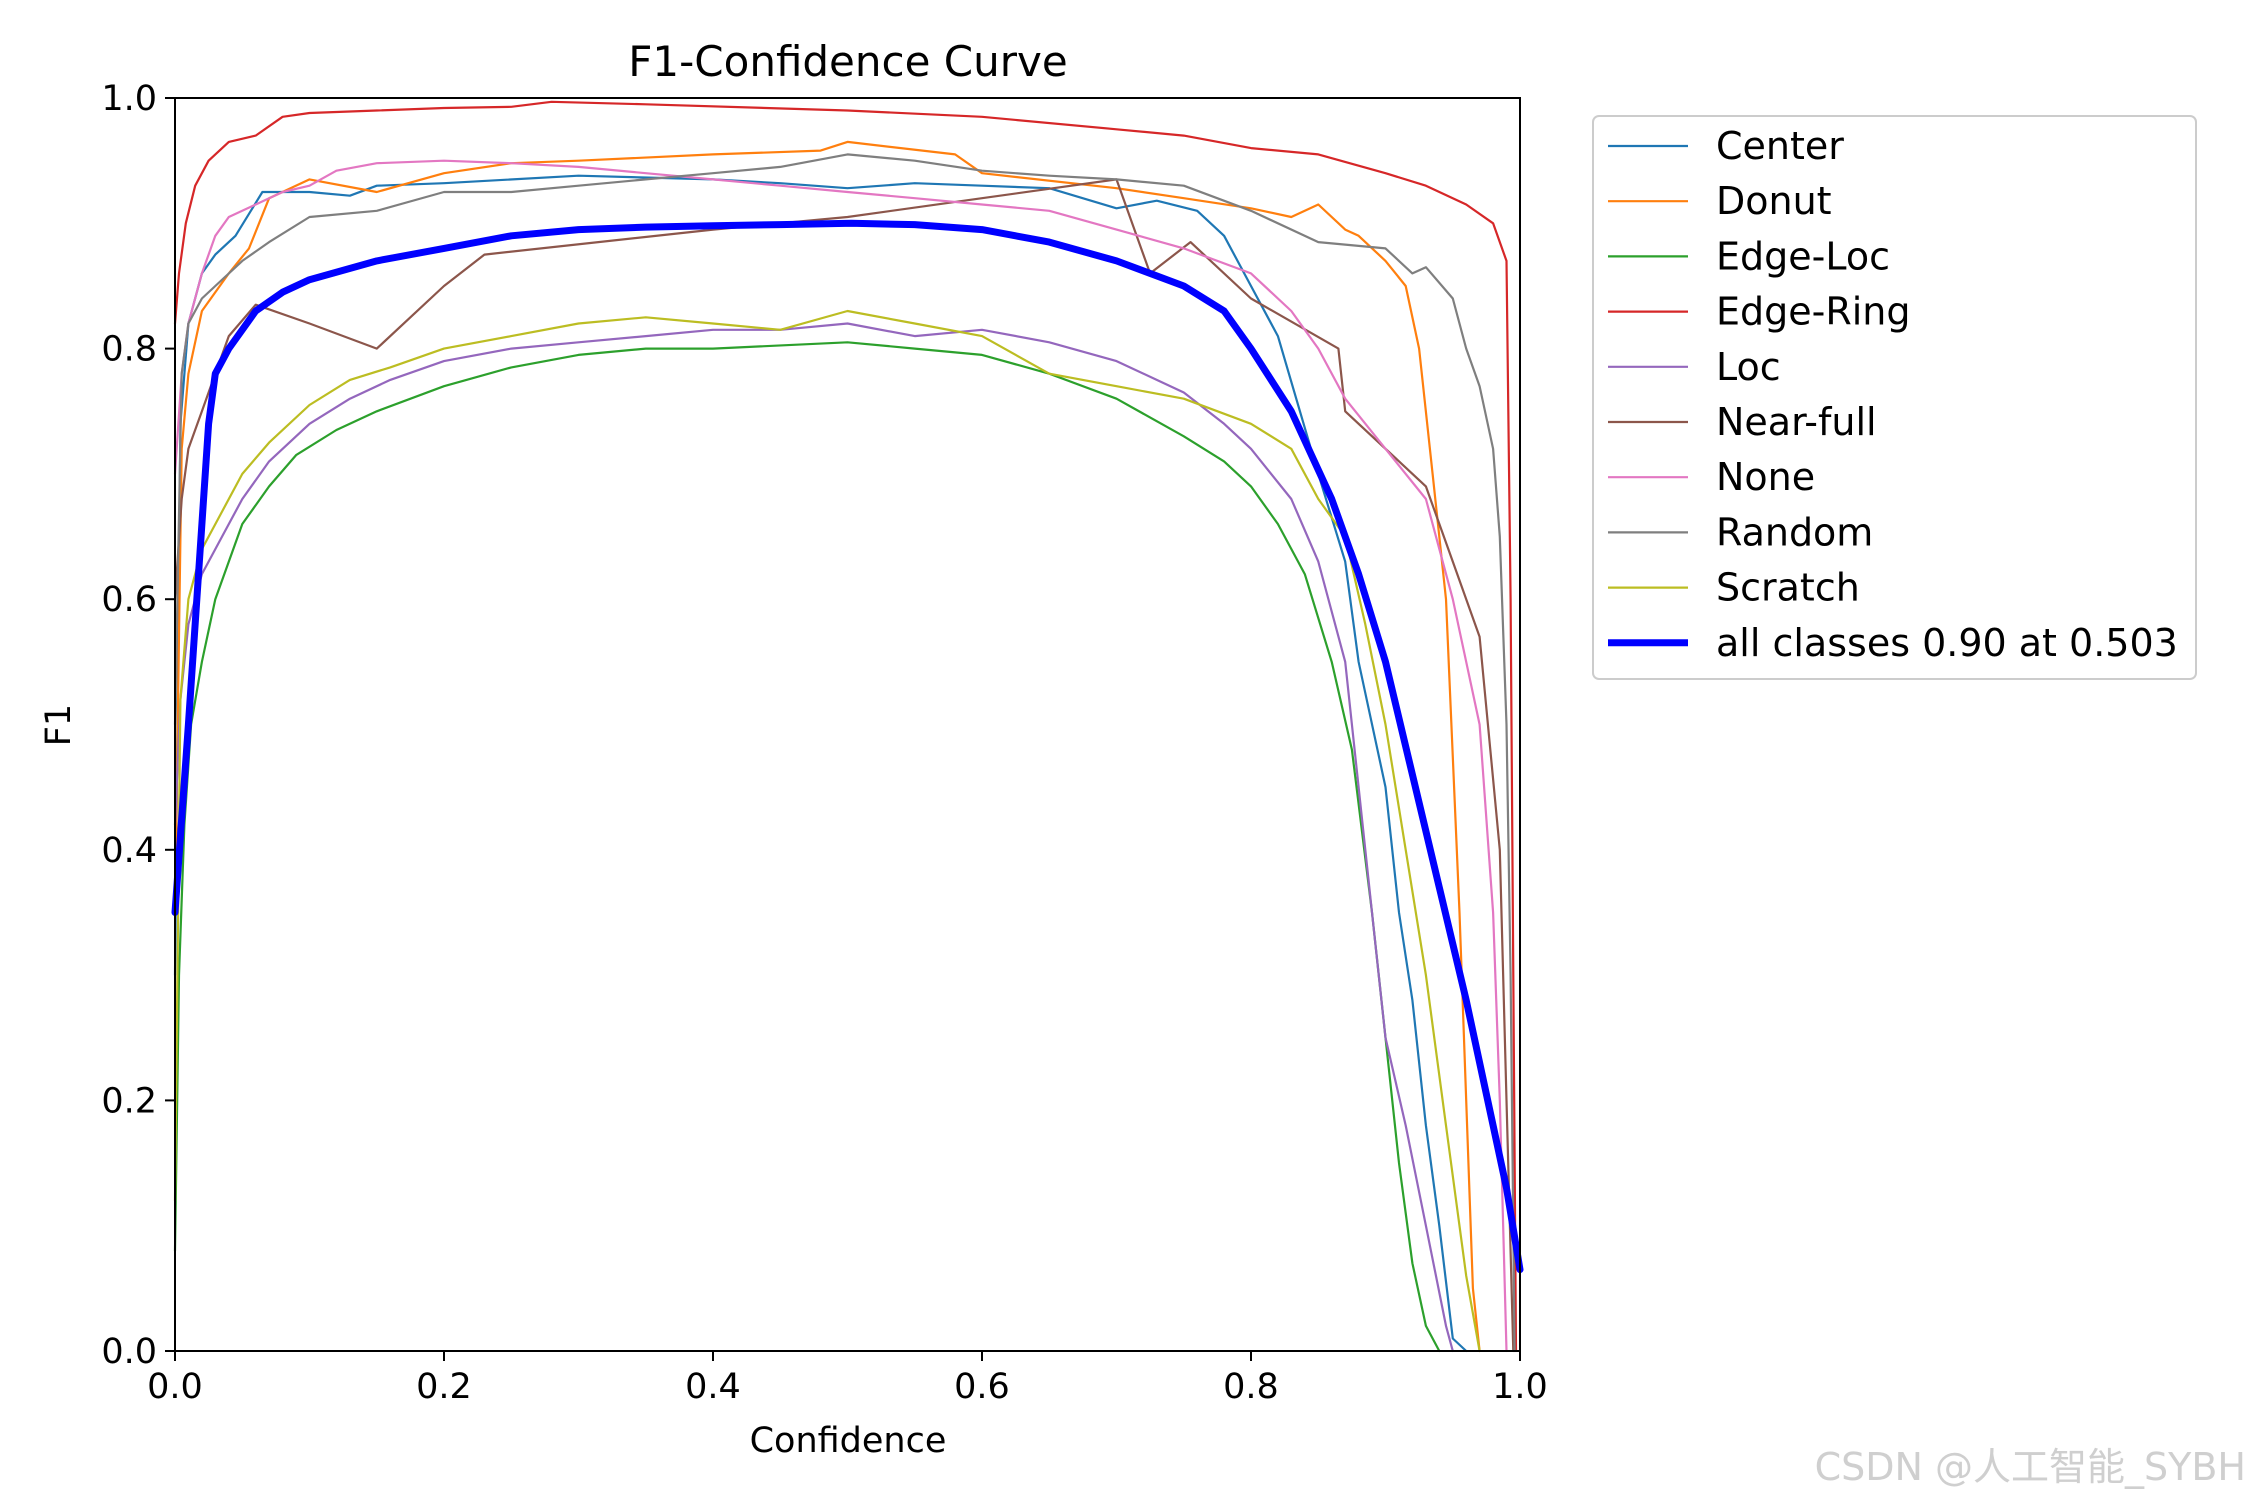  Describe the element at coordinates (1788, 588) in the screenshot. I see `legend-label-scratch: Scratch` at that location.